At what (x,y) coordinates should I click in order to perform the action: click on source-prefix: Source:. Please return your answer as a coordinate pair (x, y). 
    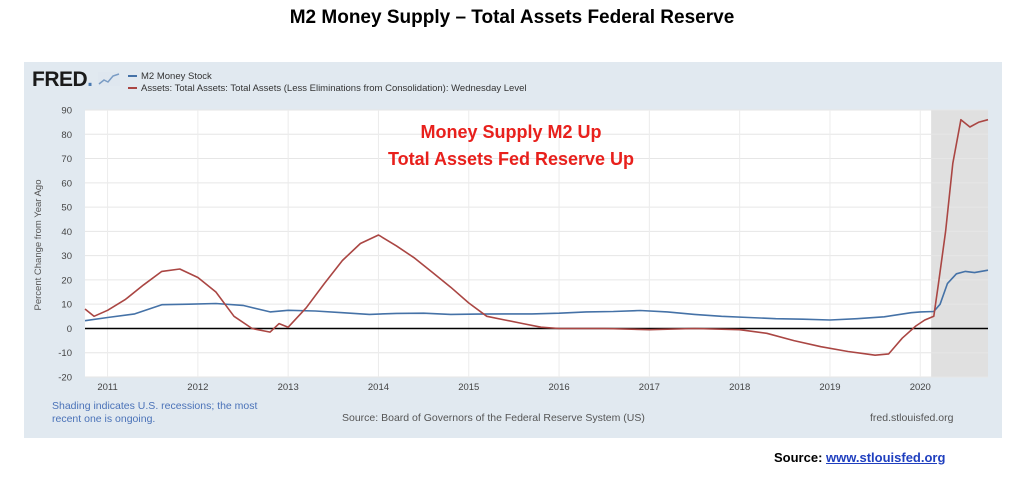
    Looking at the image, I should click on (800, 457).